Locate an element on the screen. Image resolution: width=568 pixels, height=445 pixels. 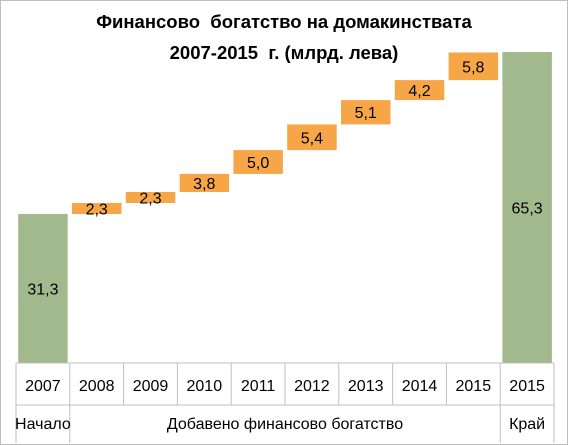
tick-label-5: 2011 is located at coordinates (258, 386).